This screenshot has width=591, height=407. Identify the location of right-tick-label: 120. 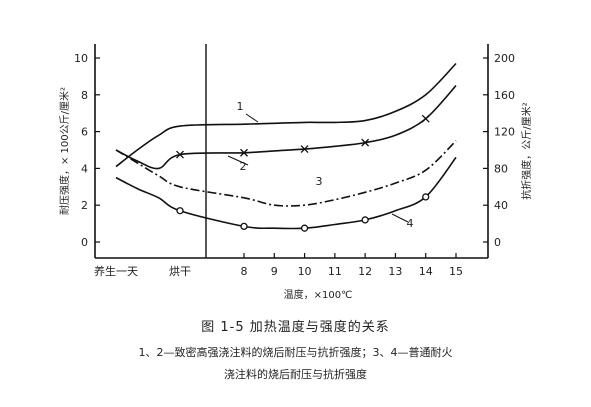
(504, 132).